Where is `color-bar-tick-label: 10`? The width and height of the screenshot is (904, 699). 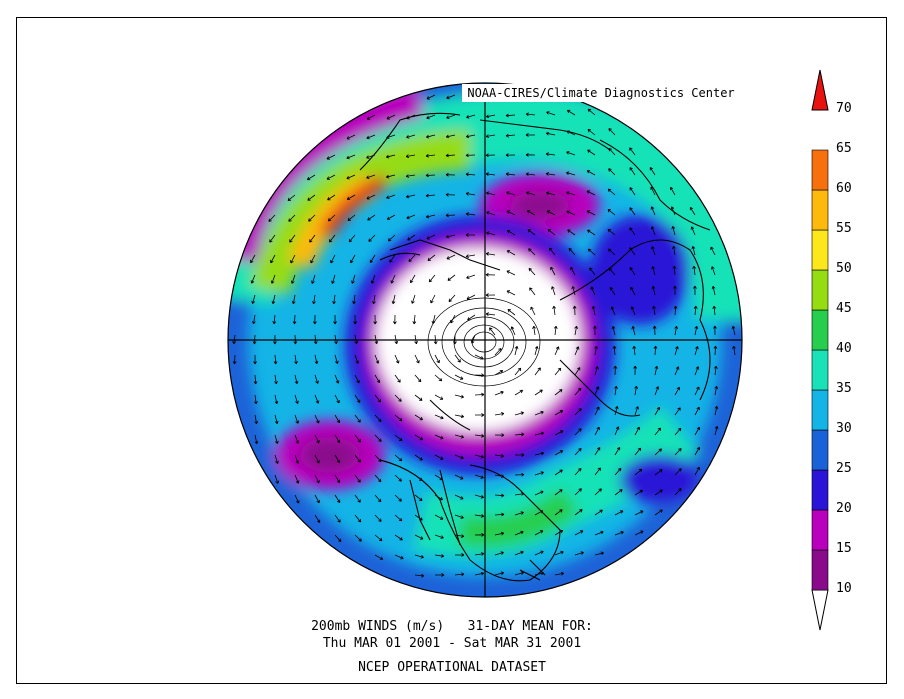
color-bar-tick-label: 10 is located at coordinates (844, 588).